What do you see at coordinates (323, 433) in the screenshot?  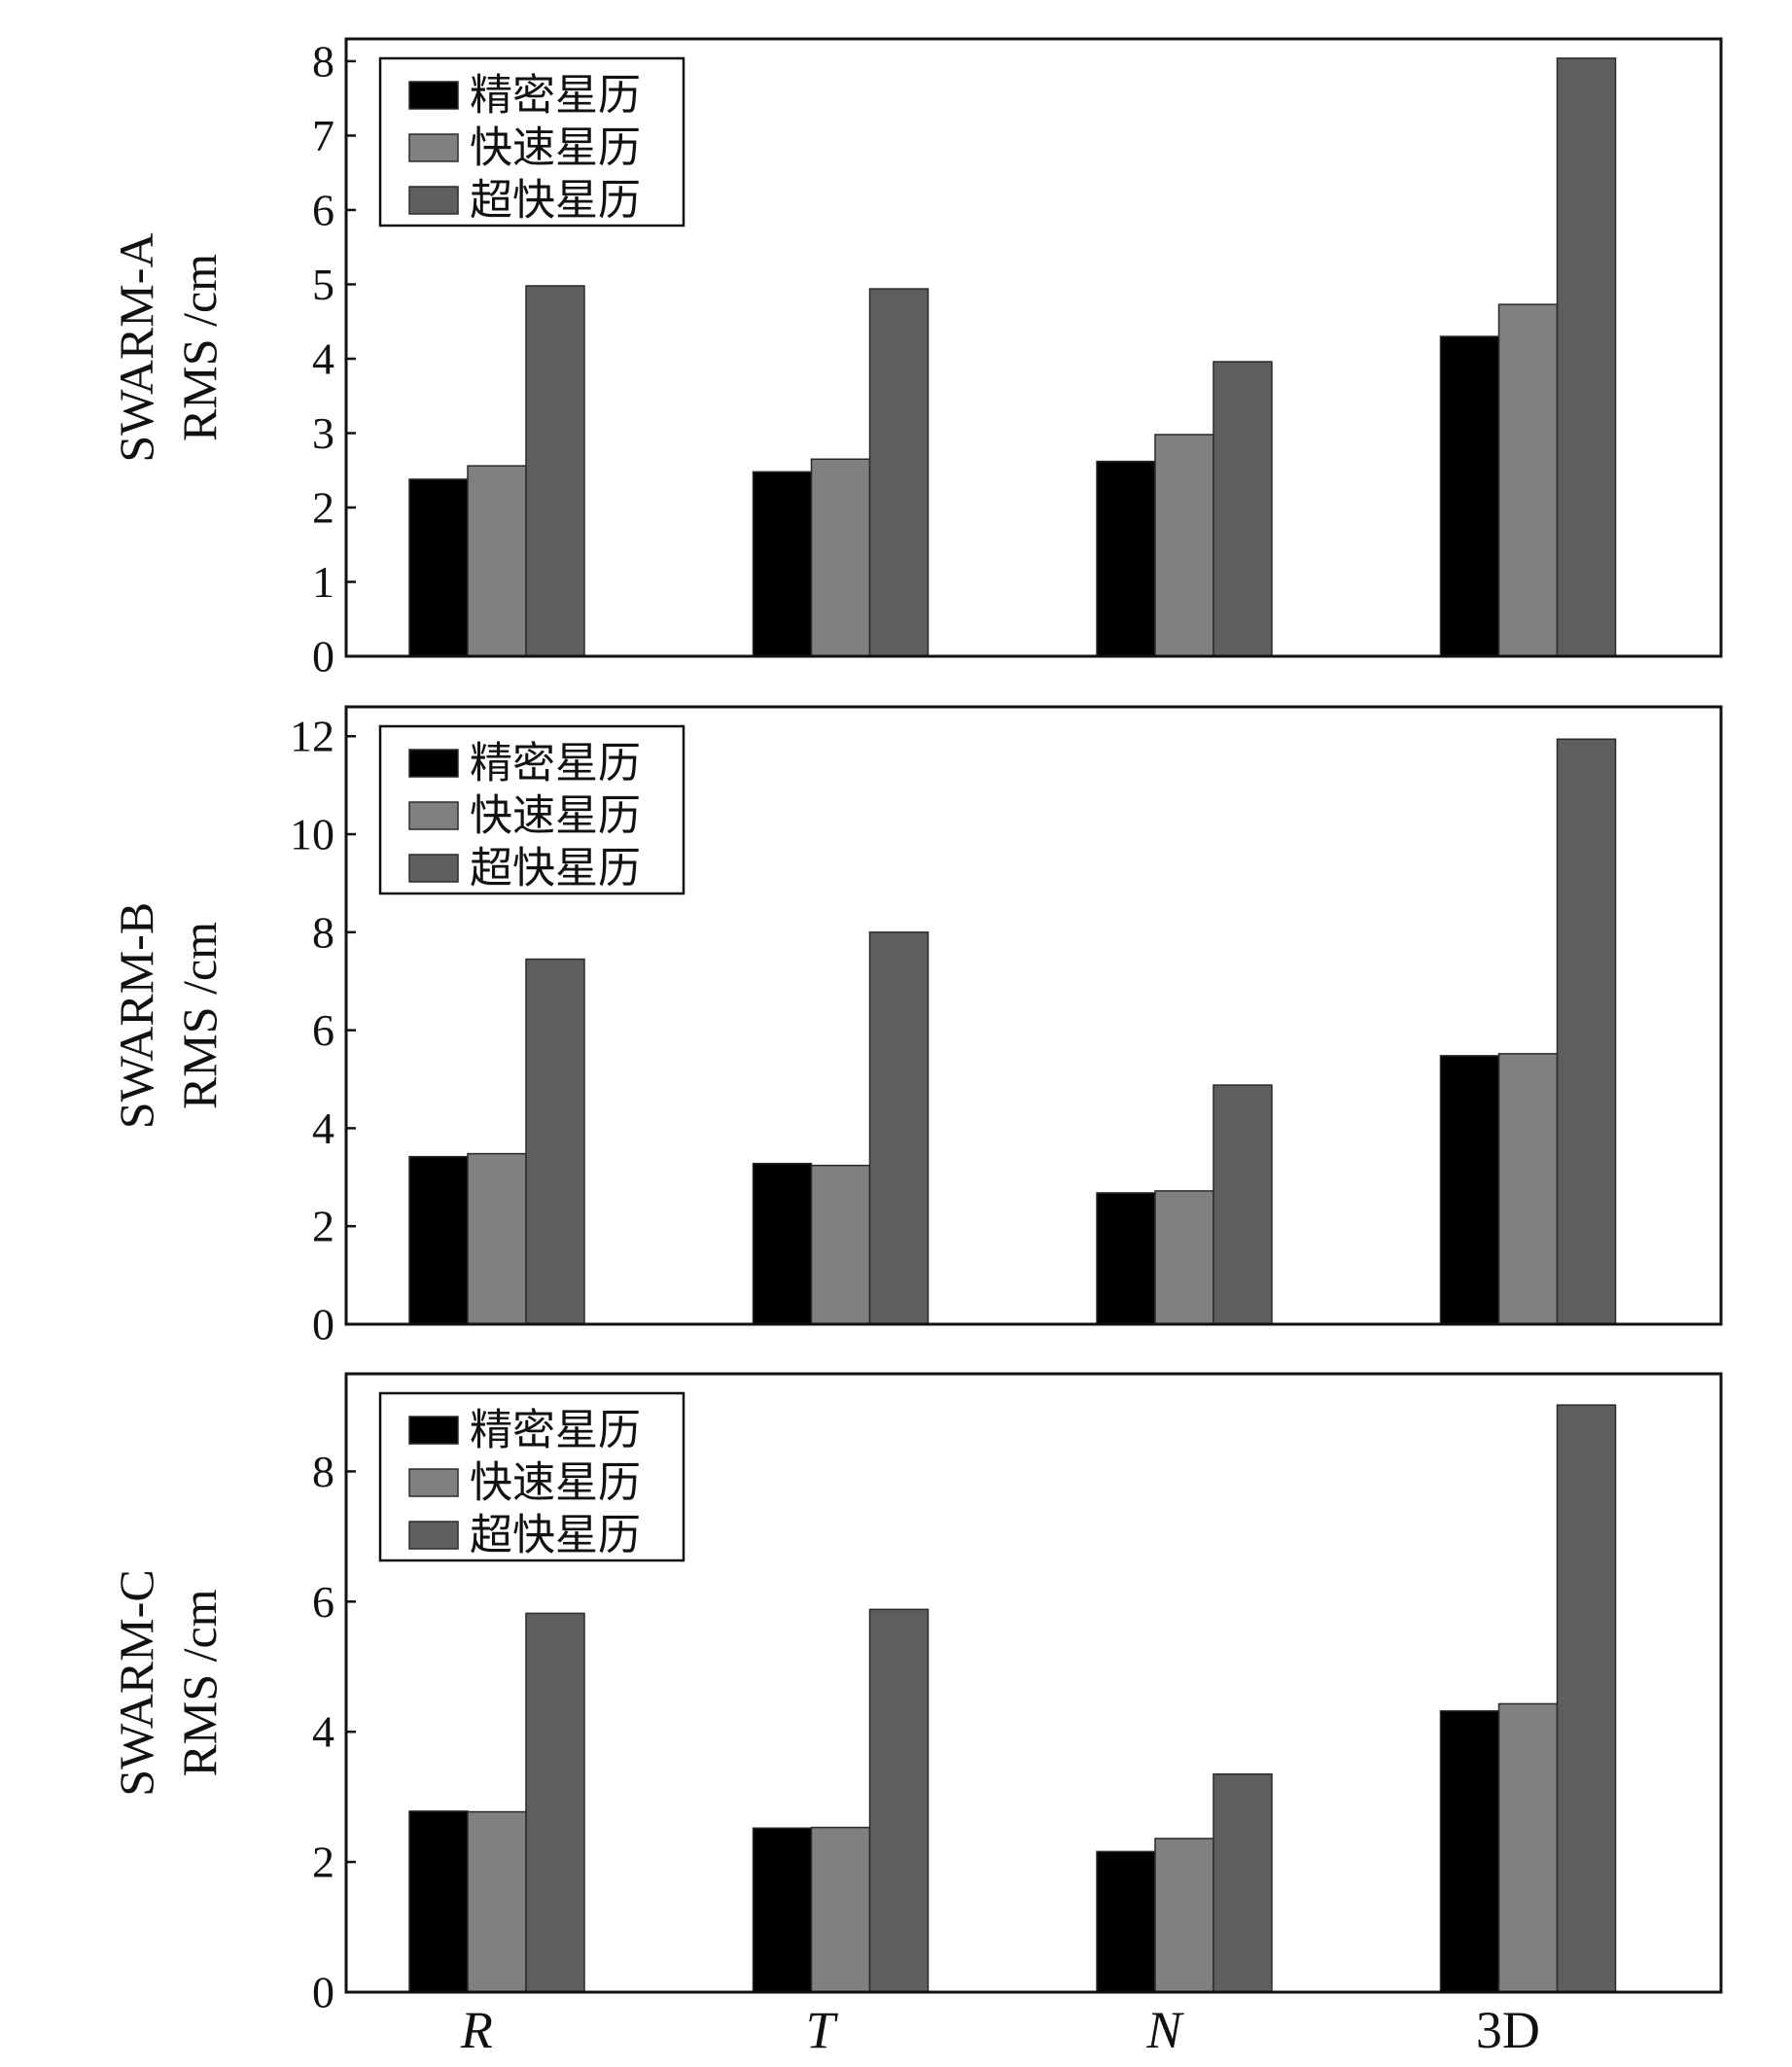 I see `y-tick-label: 3` at bounding box center [323, 433].